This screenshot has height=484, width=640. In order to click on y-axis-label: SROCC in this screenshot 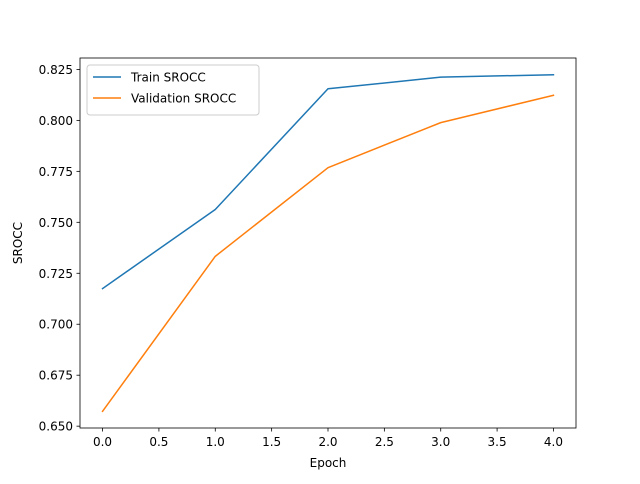, I will do `click(18, 243)`.